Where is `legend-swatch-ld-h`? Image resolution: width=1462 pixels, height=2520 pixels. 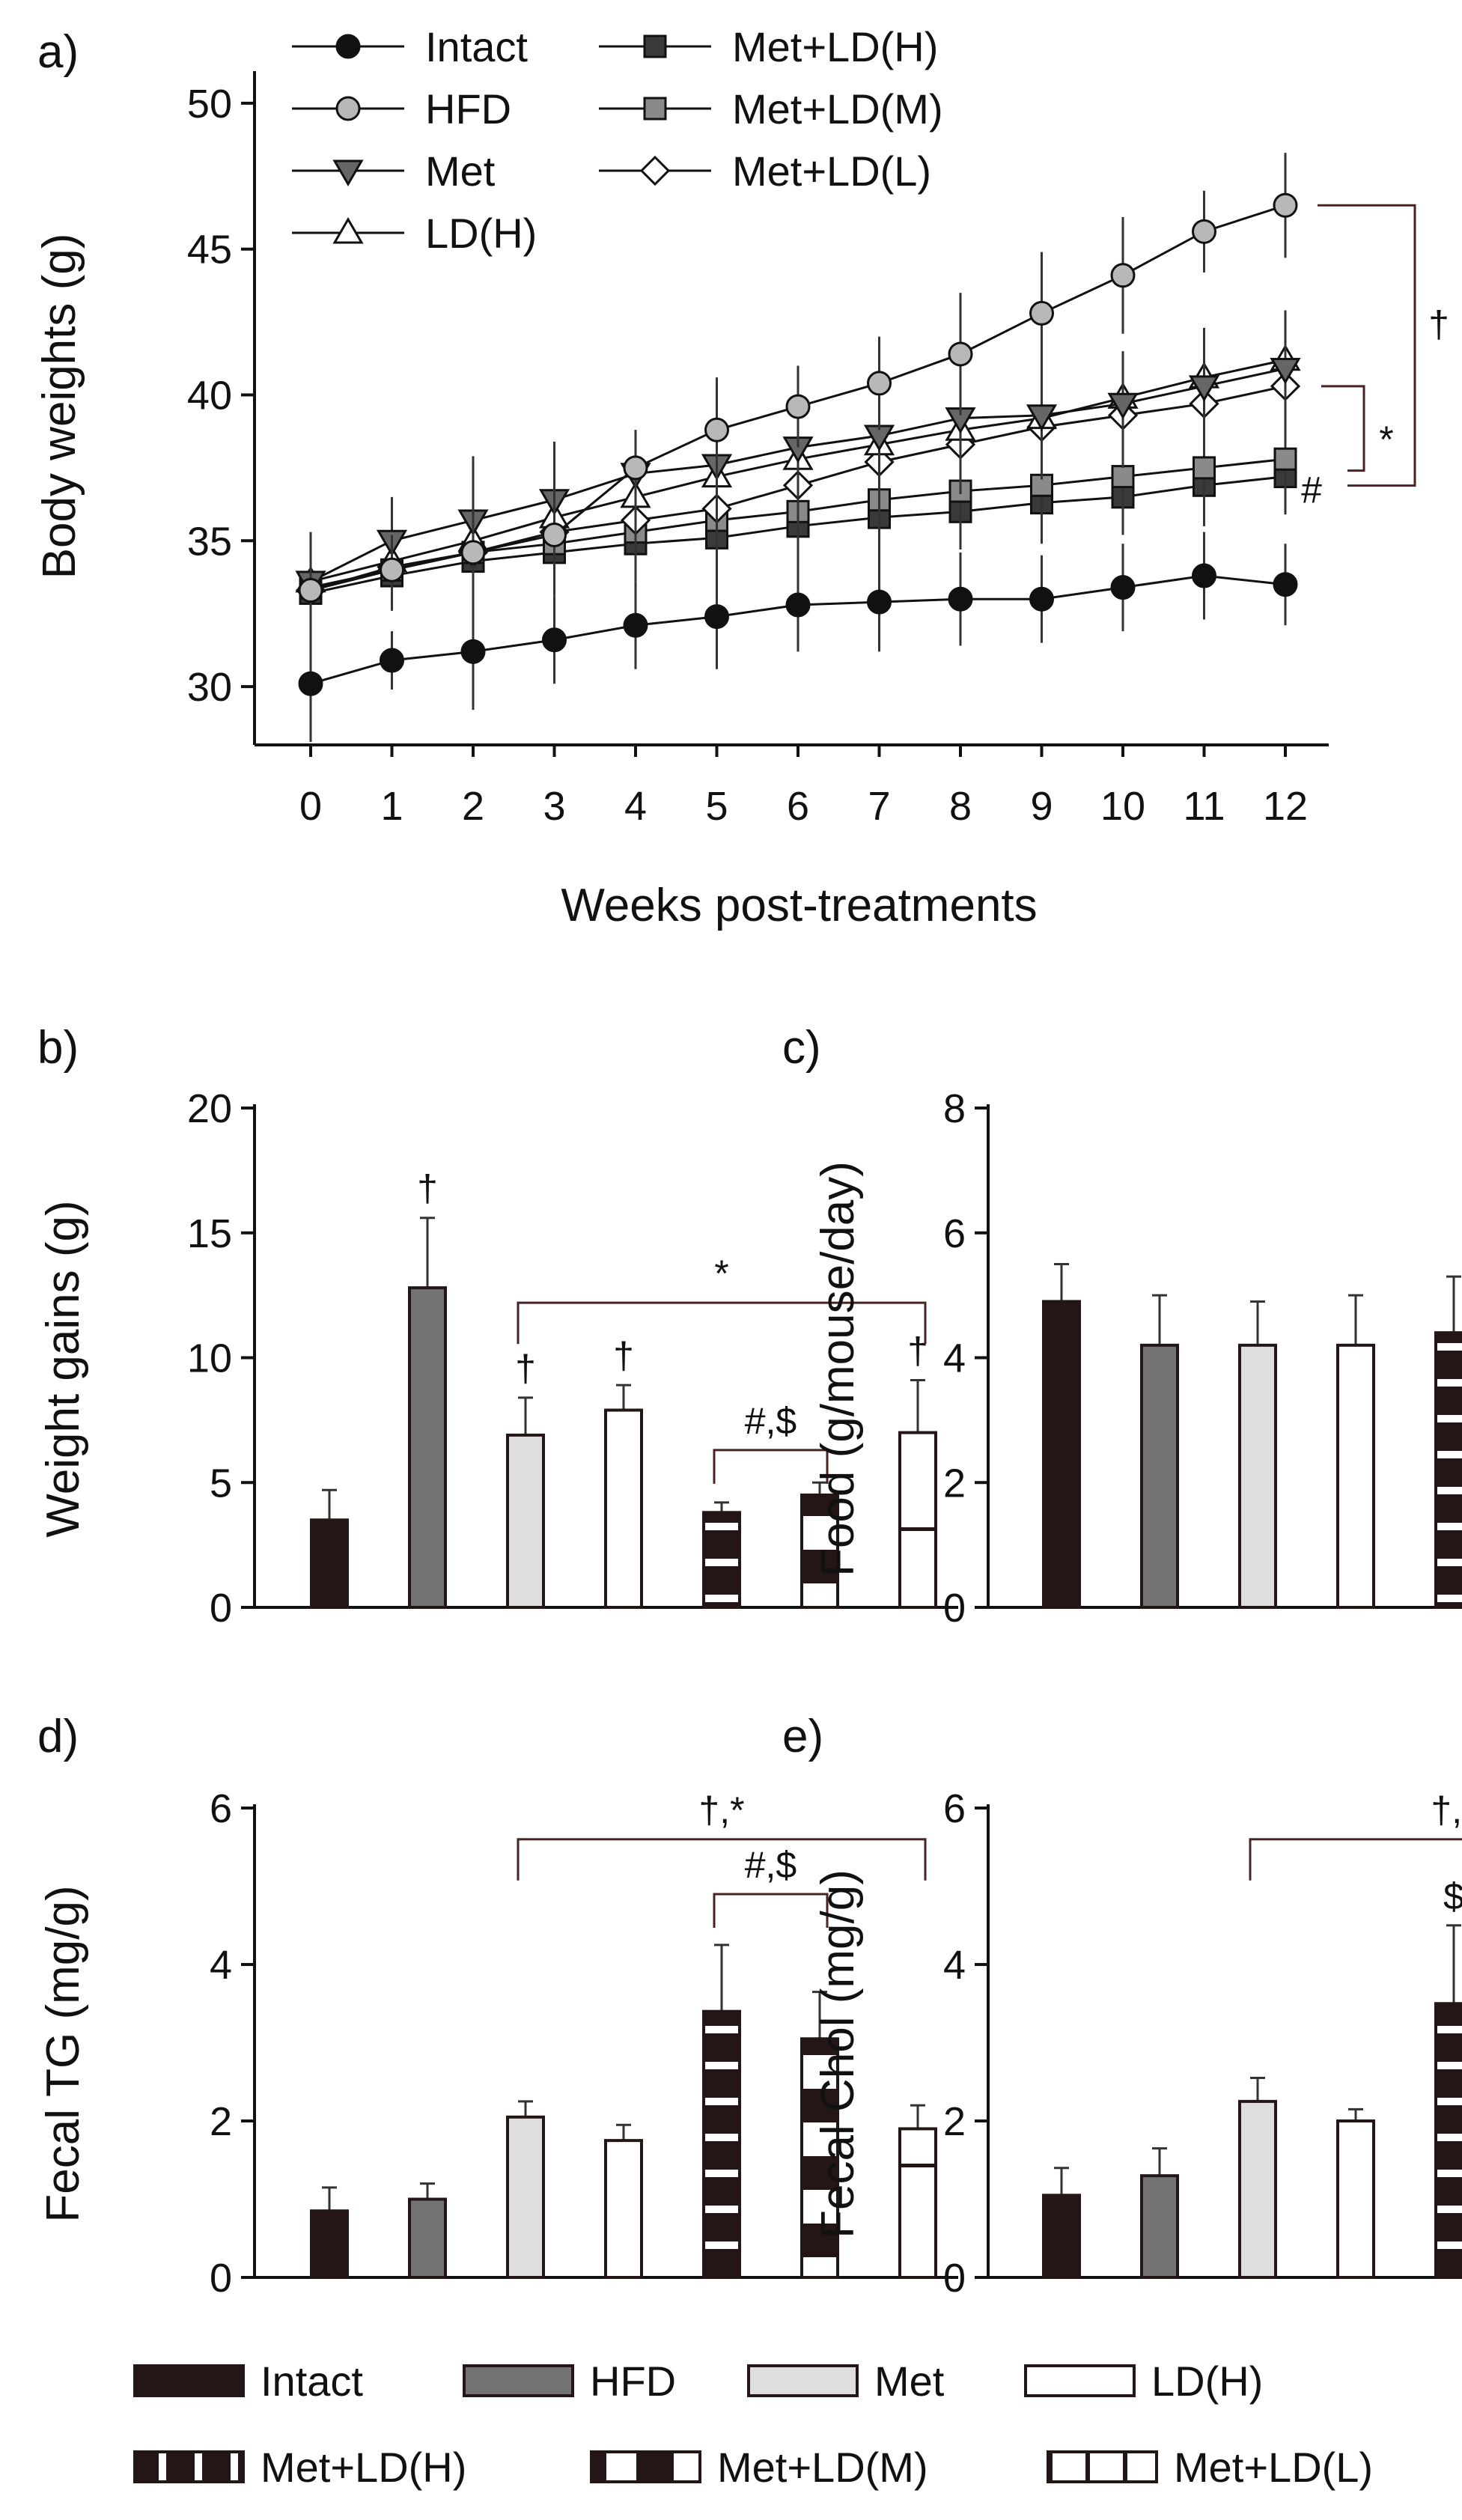 legend-swatch-ld-h is located at coordinates (1080, 2380).